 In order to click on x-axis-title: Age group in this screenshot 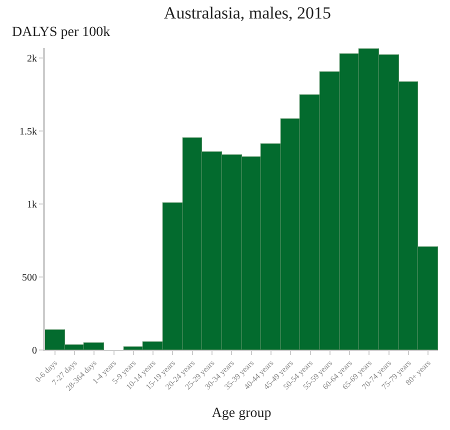, I will do `click(242, 413)`.